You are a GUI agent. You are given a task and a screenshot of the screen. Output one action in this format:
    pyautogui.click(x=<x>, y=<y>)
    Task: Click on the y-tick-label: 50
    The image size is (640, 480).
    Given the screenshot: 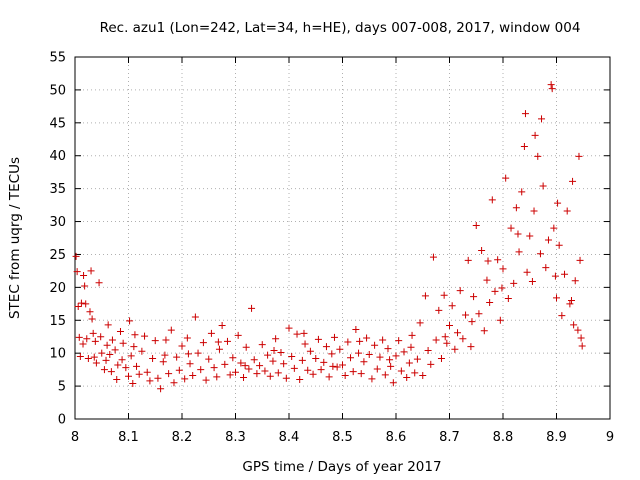 What is the action you would take?
    pyautogui.click(x=57, y=90)
    